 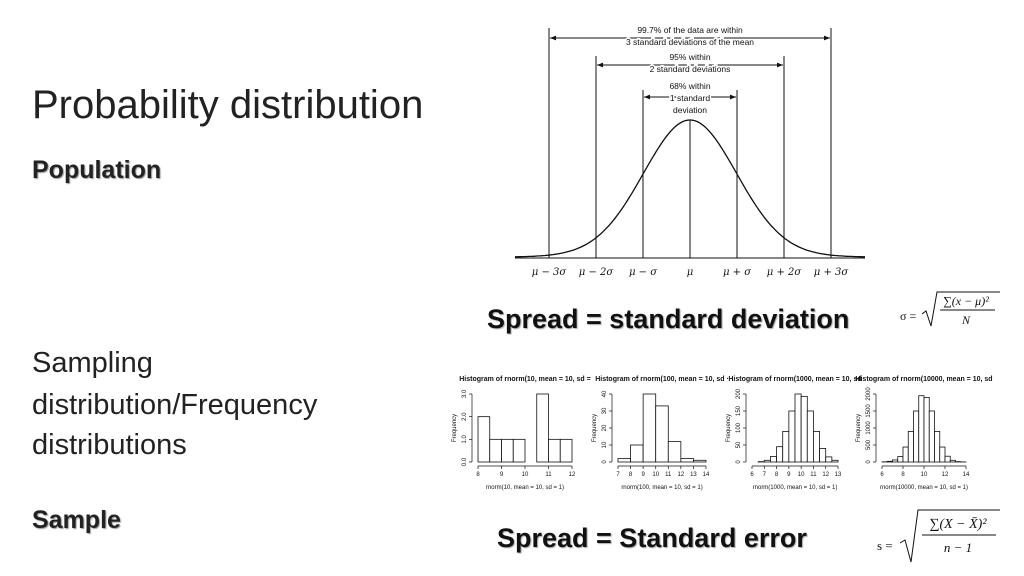 I want to click on y-tick-label: 40, so click(x=605, y=393).